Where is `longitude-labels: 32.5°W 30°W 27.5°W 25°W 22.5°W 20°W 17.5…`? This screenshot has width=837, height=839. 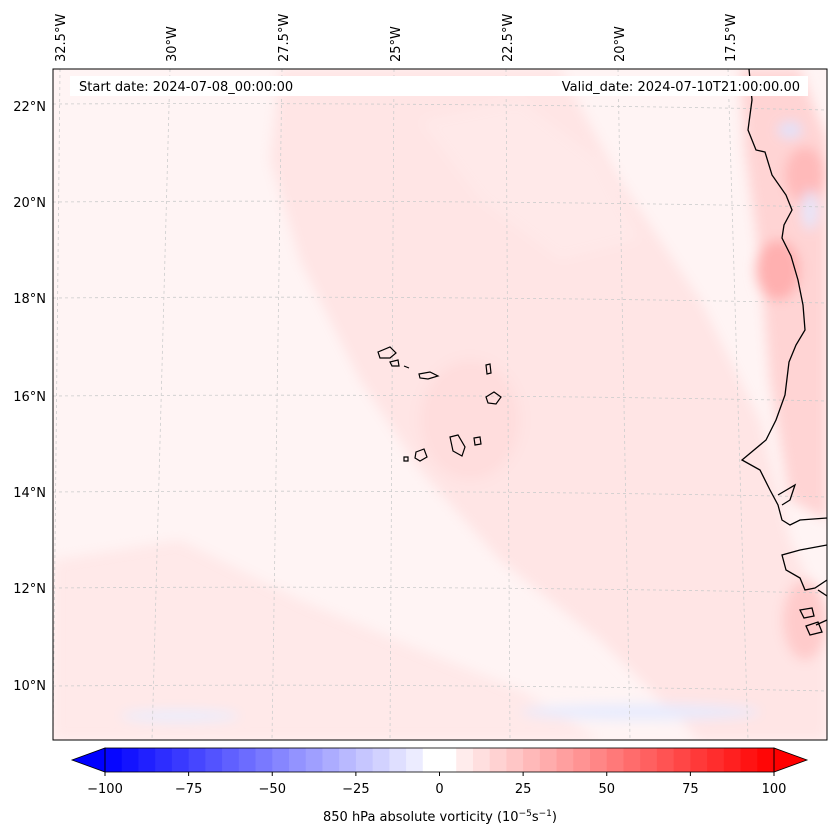 longitude-labels: 32.5°W 30°W 27.5°W 25°W 22.5°W 20°W 17.5… is located at coordinates (396, 38).